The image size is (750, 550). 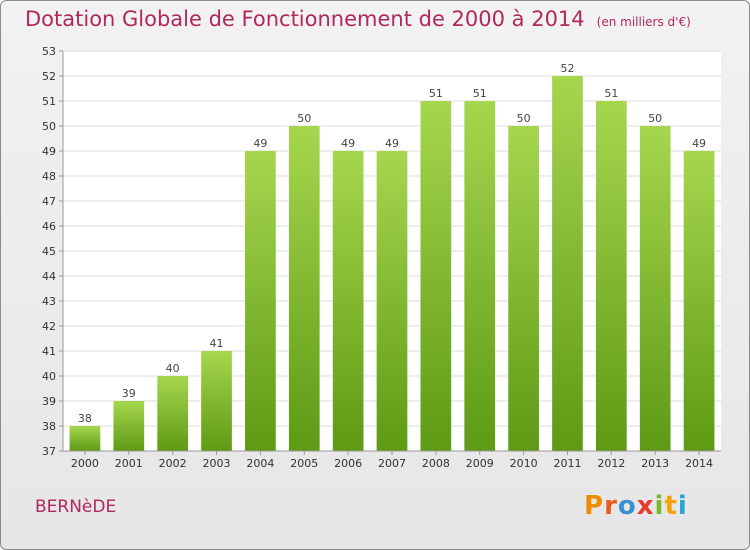 What do you see at coordinates (49, 101) in the screenshot?
I see `y-tick-label: 51` at bounding box center [49, 101].